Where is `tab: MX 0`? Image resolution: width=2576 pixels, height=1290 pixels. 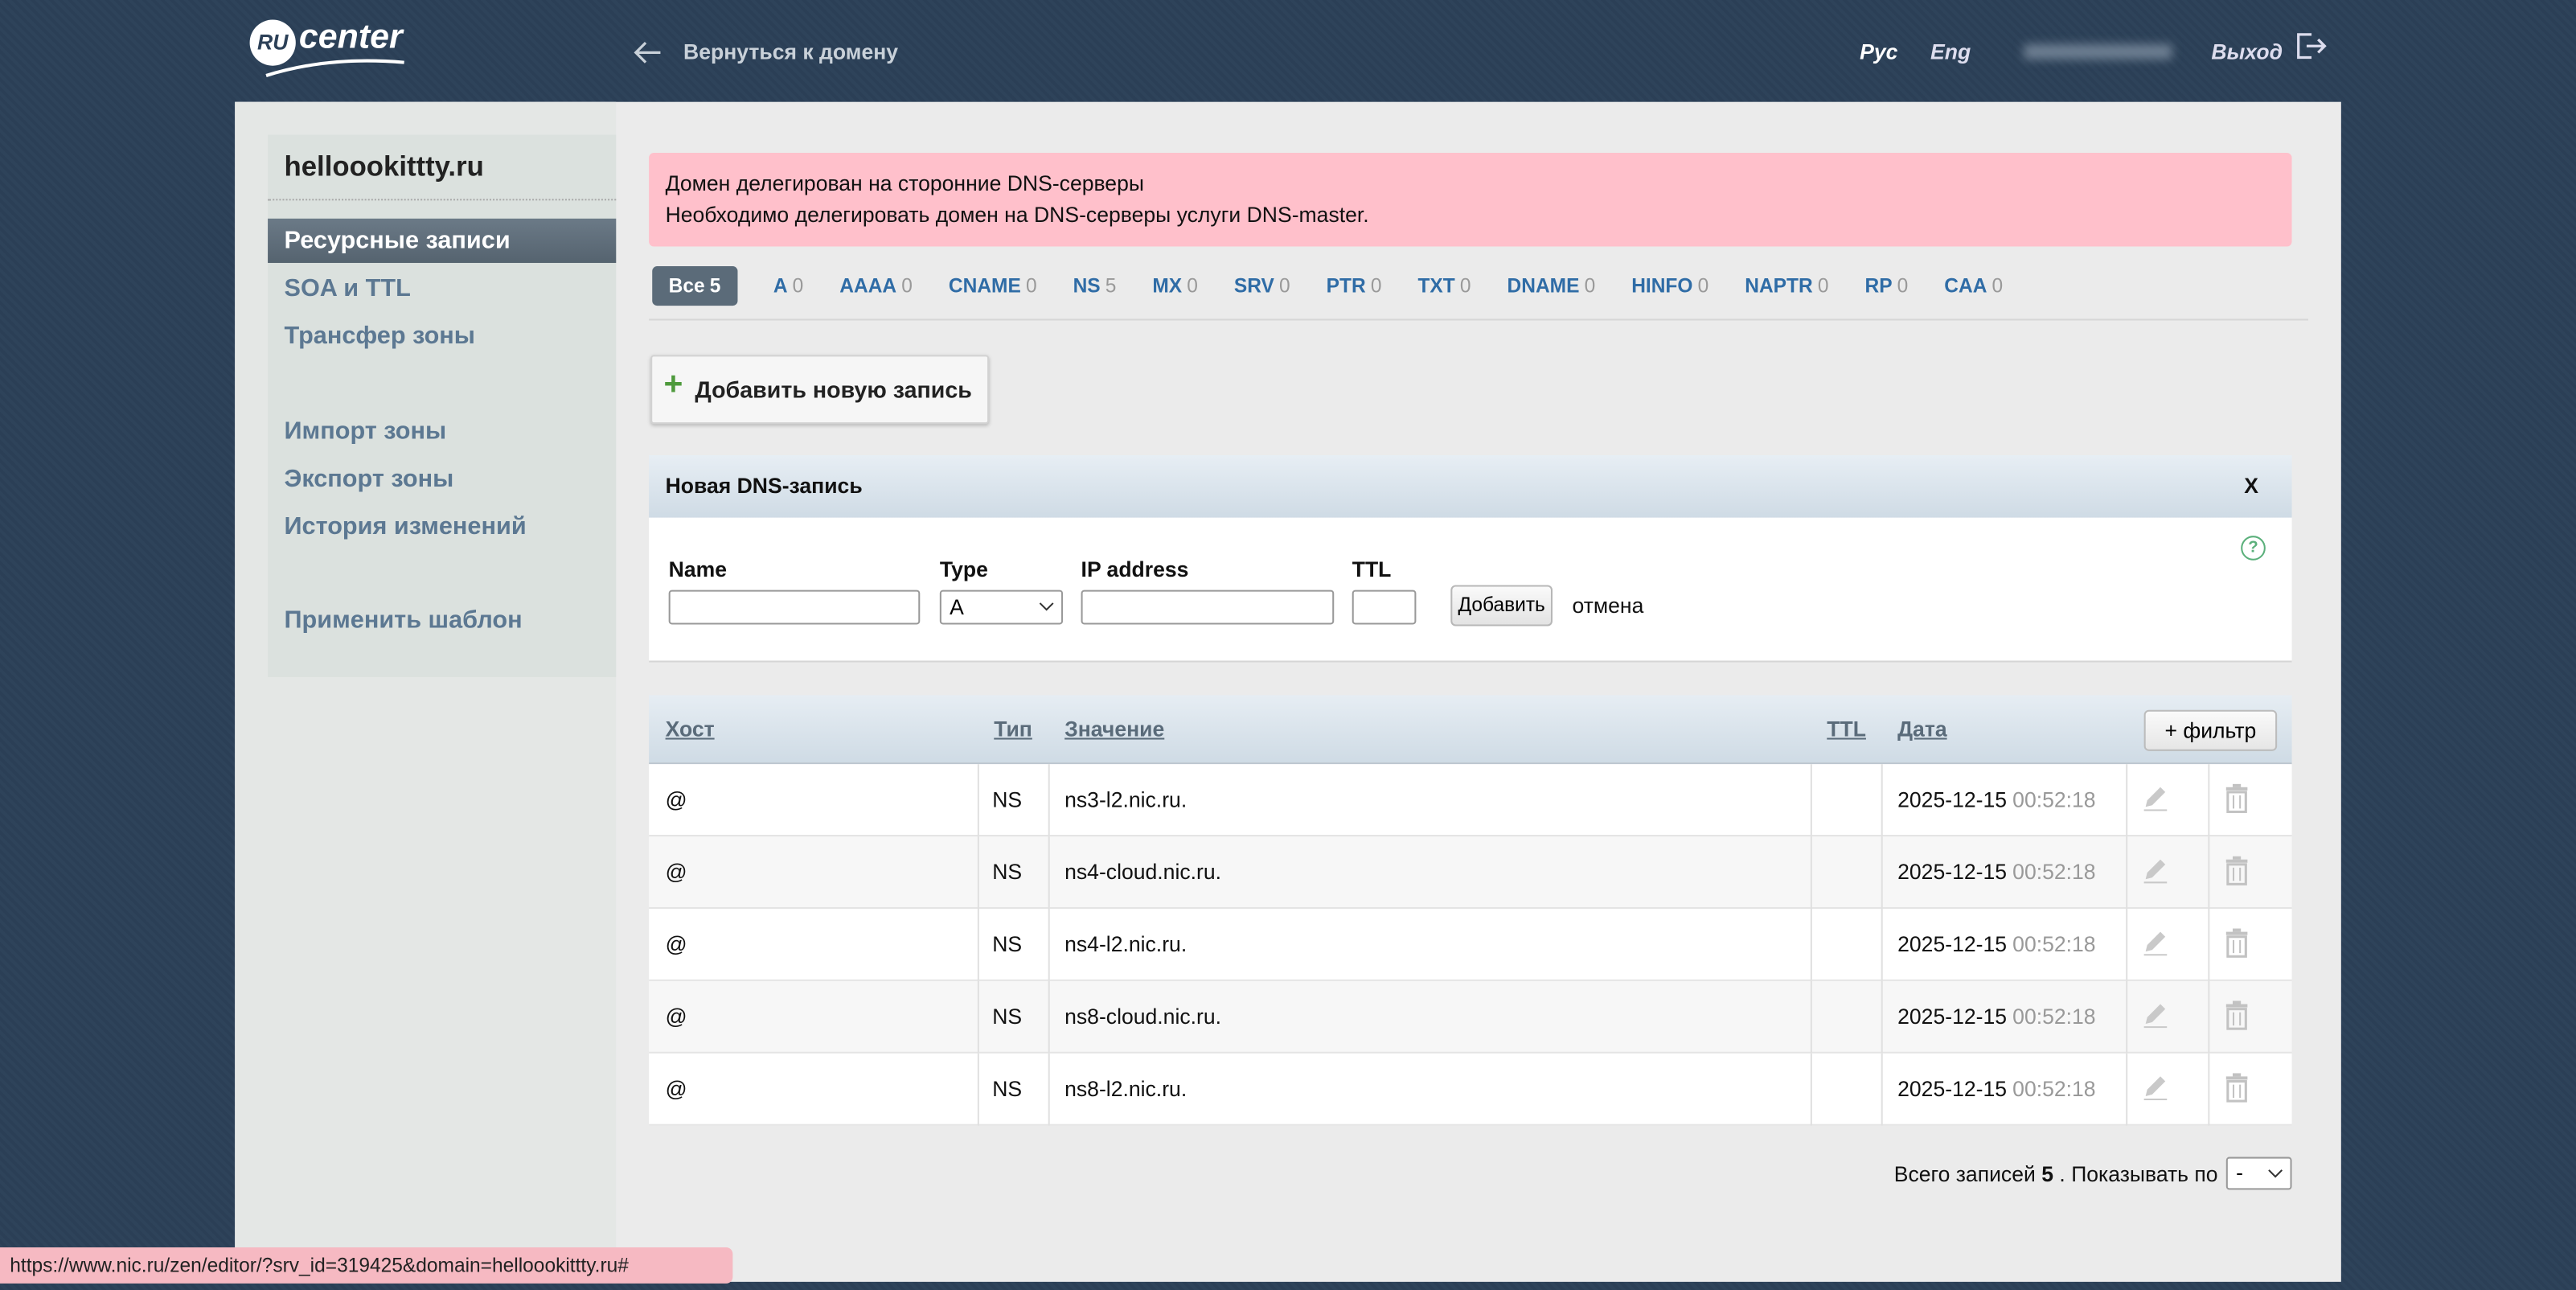
tab: MX 0 is located at coordinates (1175, 285).